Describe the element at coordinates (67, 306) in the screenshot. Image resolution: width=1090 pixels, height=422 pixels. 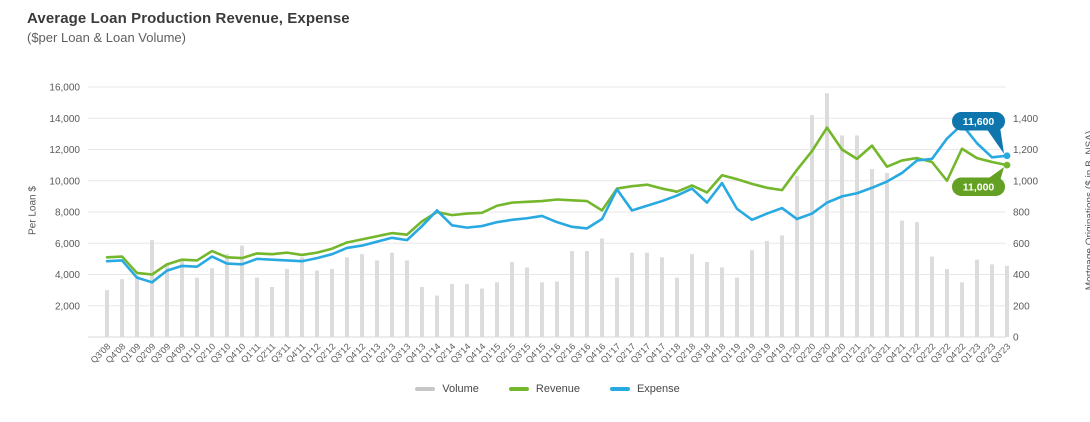
I see `left-axis-tick: 2,000` at that location.